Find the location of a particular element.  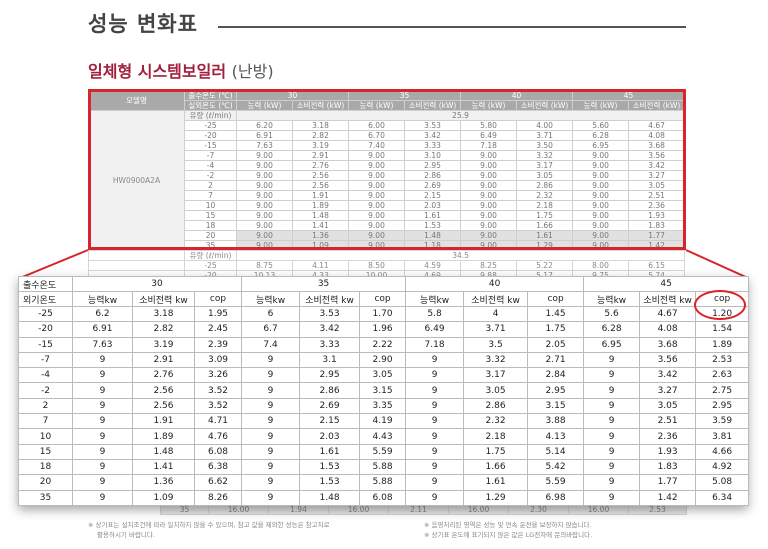

cop-cell: 3.05 is located at coordinates (383, 375).